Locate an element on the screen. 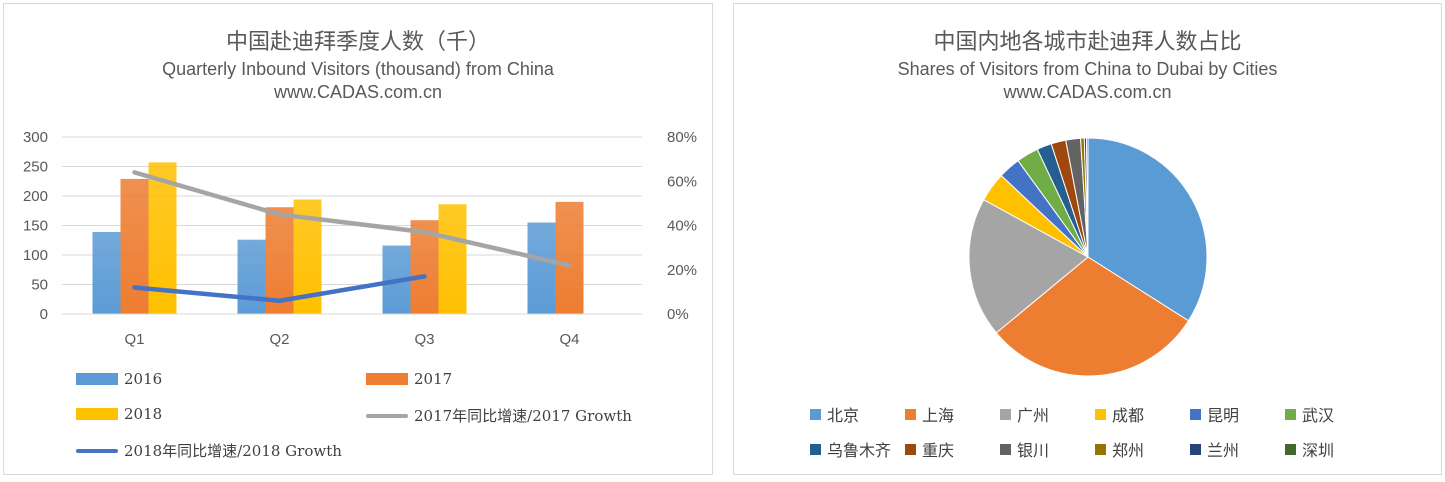  bar-2016-Q2 is located at coordinates (251, 276).